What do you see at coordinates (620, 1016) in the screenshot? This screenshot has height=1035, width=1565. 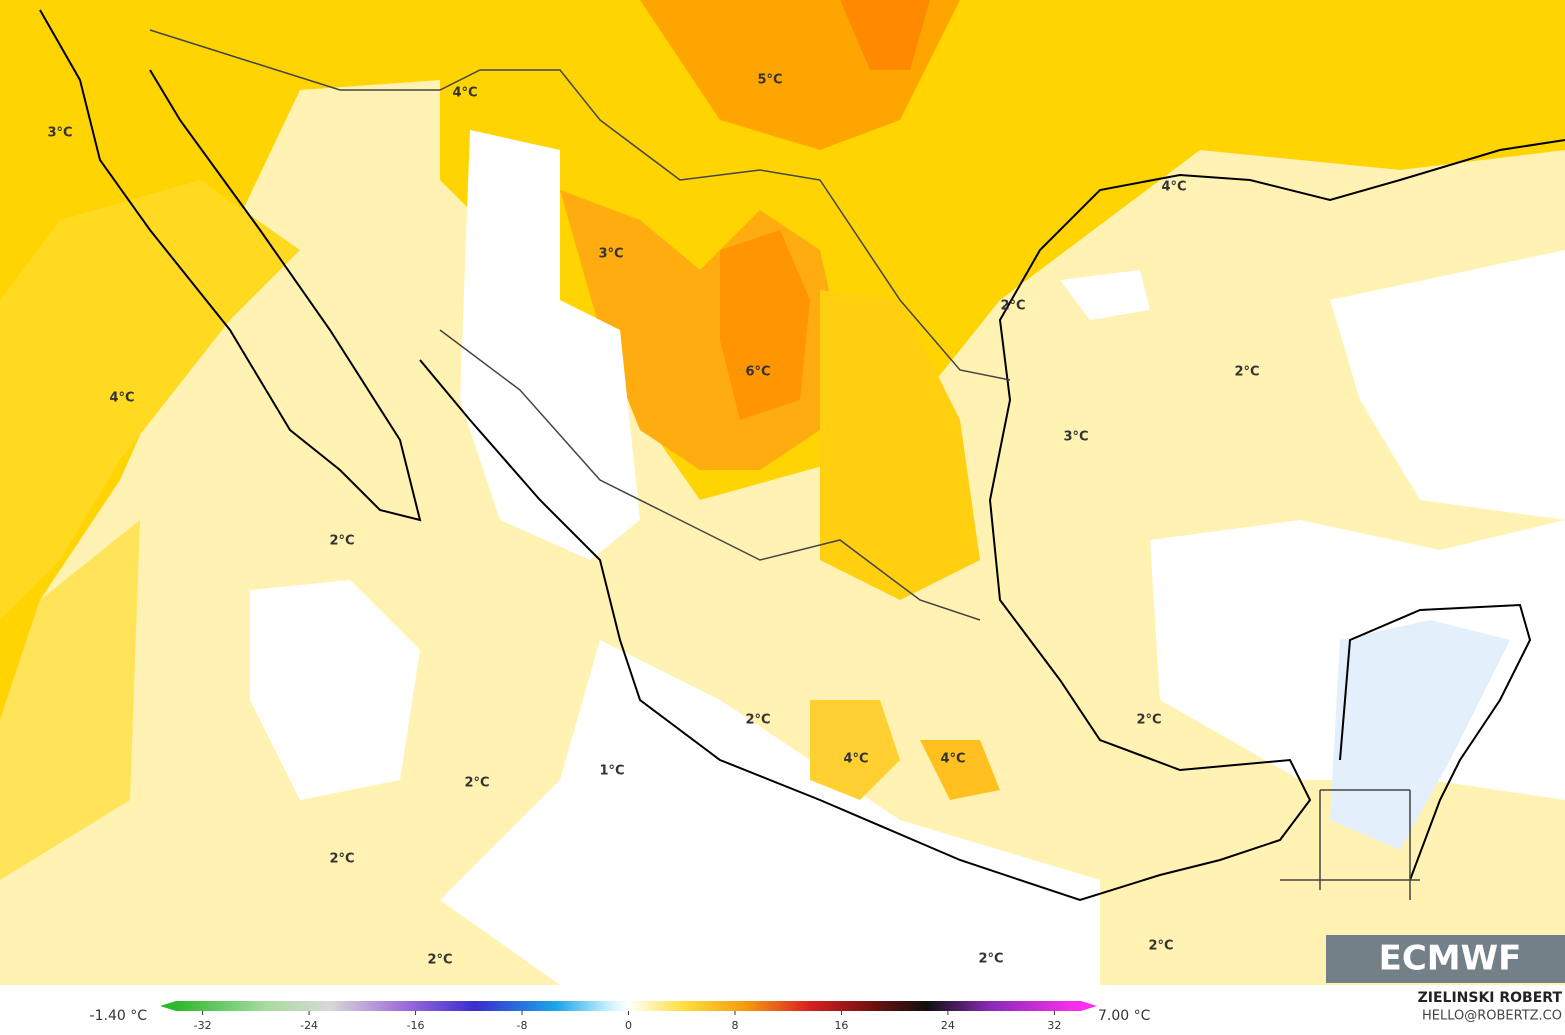 I see `colorbar: -1.40 °C 7.00 °C -32 -24 -16 -8 0 8 16 24 32` at bounding box center [620, 1016].